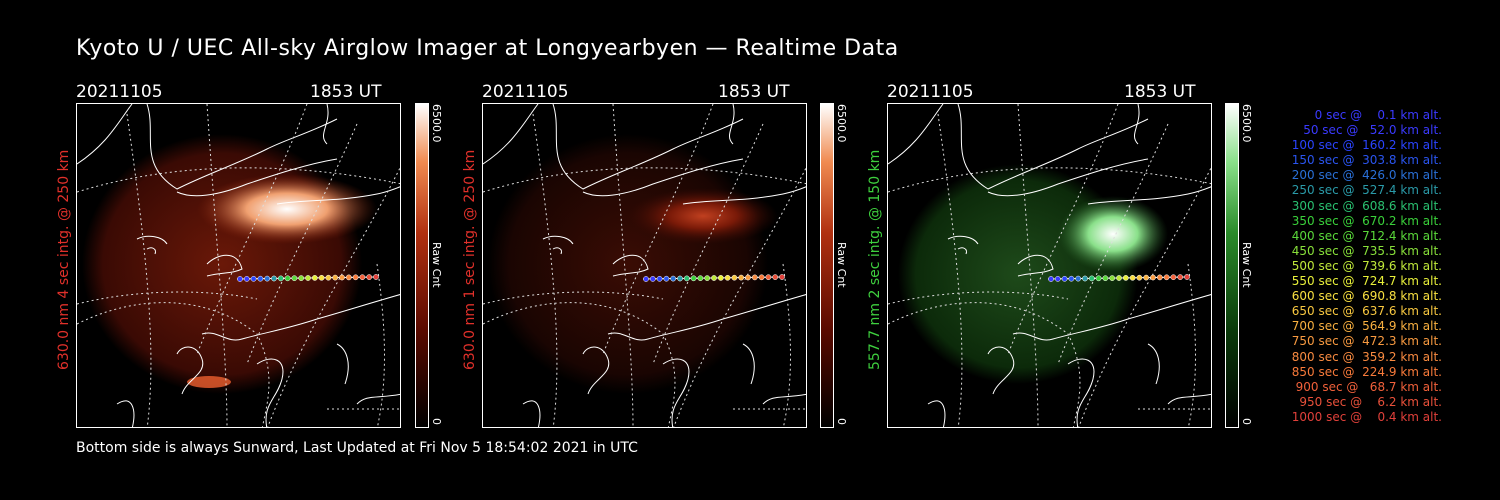 The height and width of the screenshot is (500, 1500). I want to click on legend-entry: 200 sec @ 426.0 km alt., so click(1364, 175).